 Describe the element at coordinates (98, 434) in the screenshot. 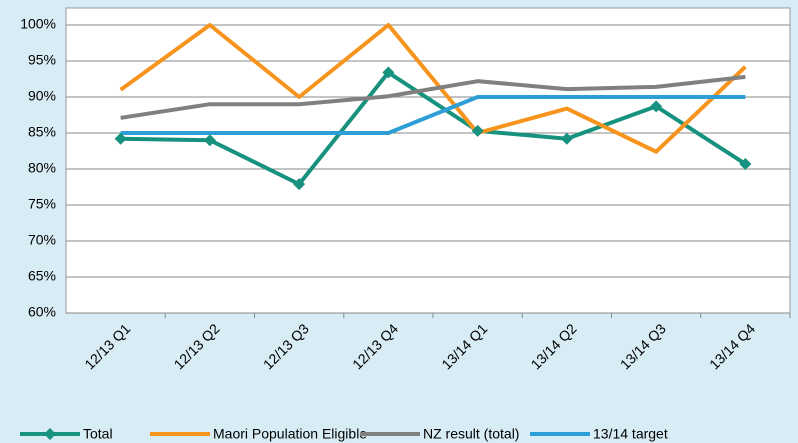

I see `legend-label: Total` at that location.